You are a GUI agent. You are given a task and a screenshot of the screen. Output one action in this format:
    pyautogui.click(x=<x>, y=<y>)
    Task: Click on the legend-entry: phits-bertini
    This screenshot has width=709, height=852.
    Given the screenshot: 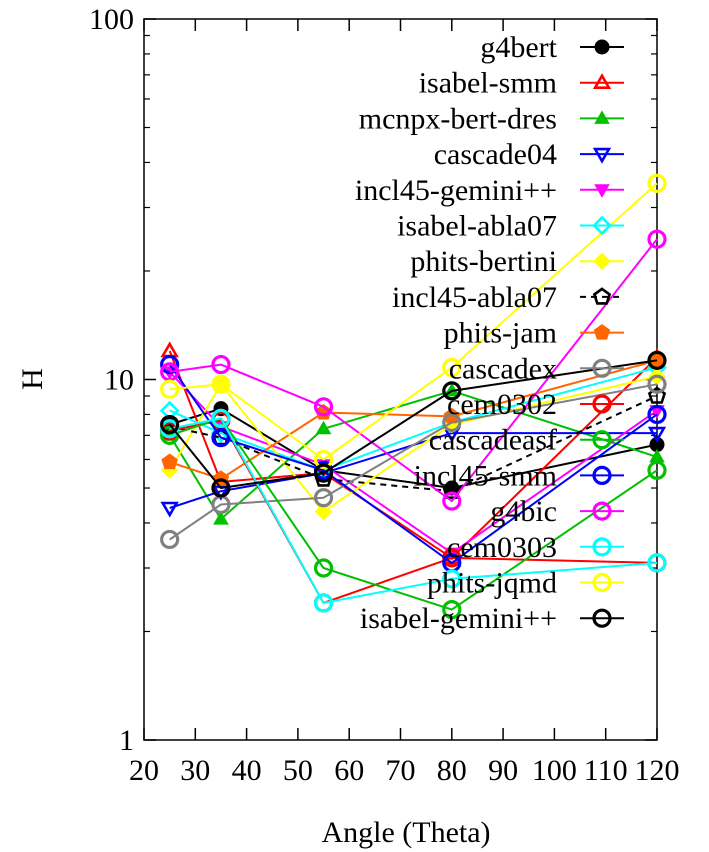 What is the action you would take?
    pyautogui.click(x=517, y=261)
    